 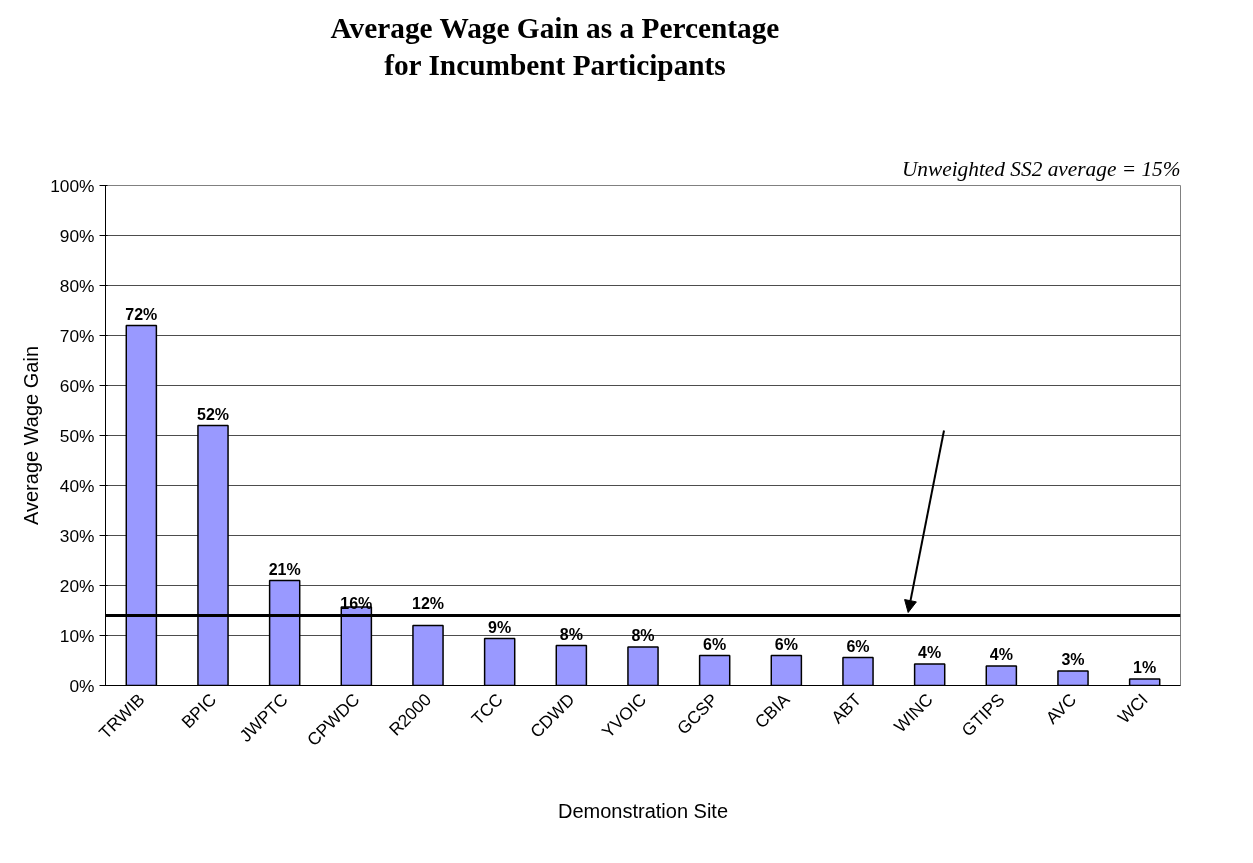 I want to click on data-label: 12%, so click(x=428, y=603).